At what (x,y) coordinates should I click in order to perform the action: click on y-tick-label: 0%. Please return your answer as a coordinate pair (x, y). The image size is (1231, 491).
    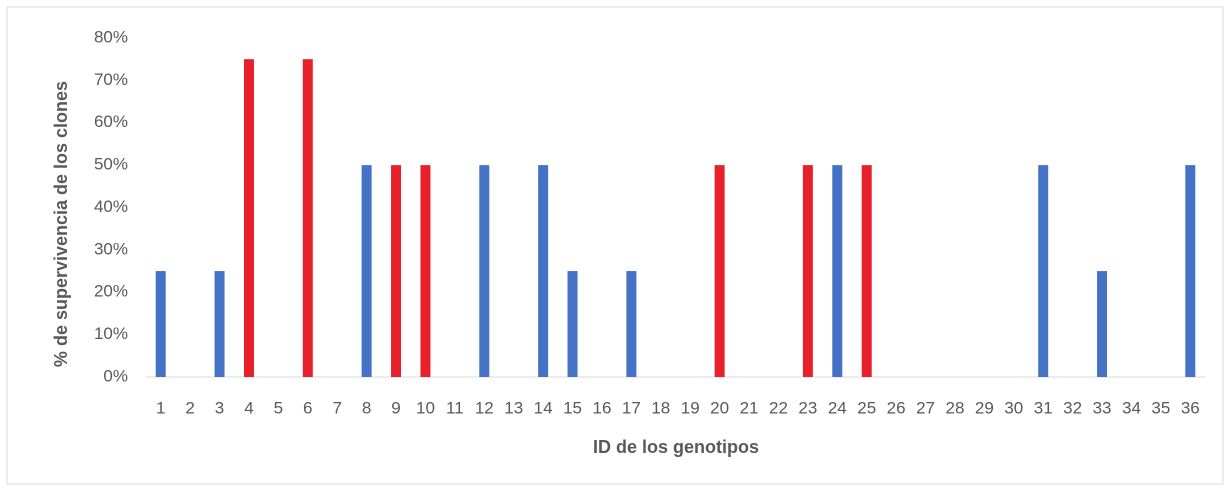
    Looking at the image, I should click on (115, 375).